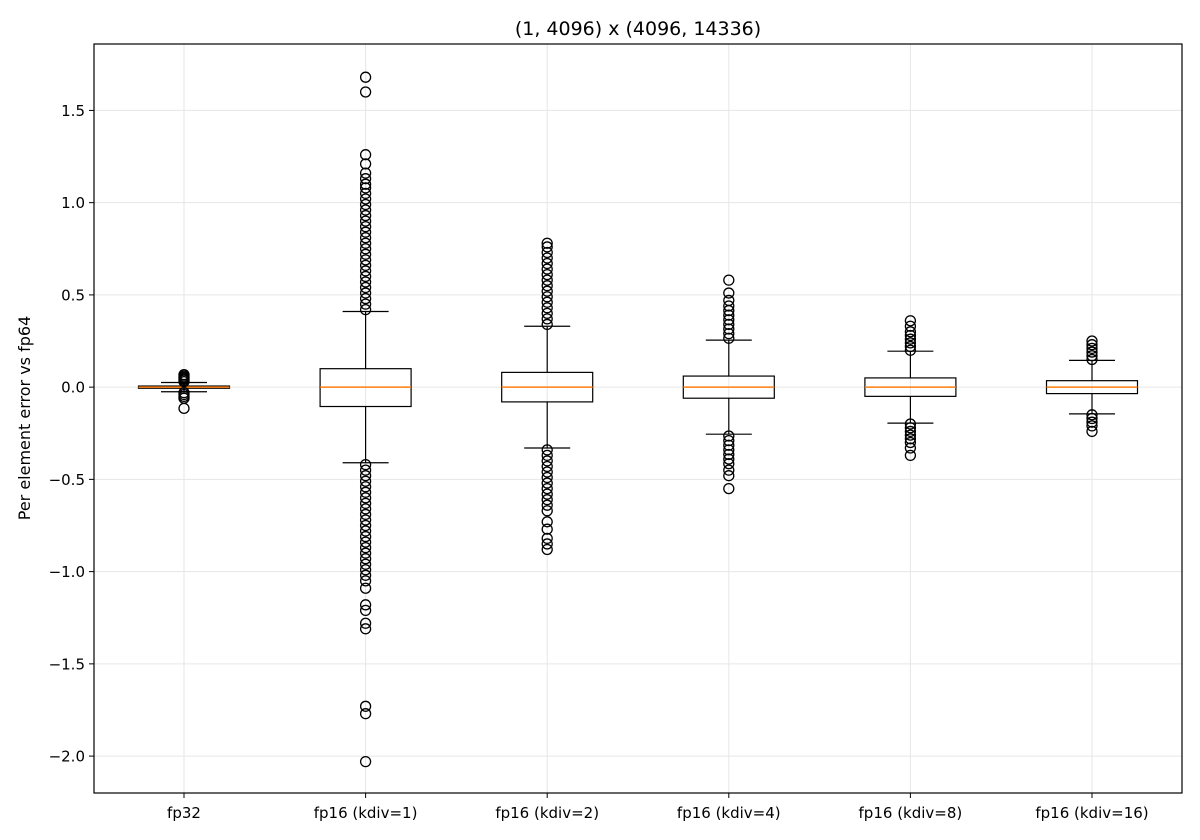 The image size is (1200, 840). Describe the element at coordinates (729, 813) in the screenshot. I see `x-tick-label: fp16 (kdiv=4)` at that location.